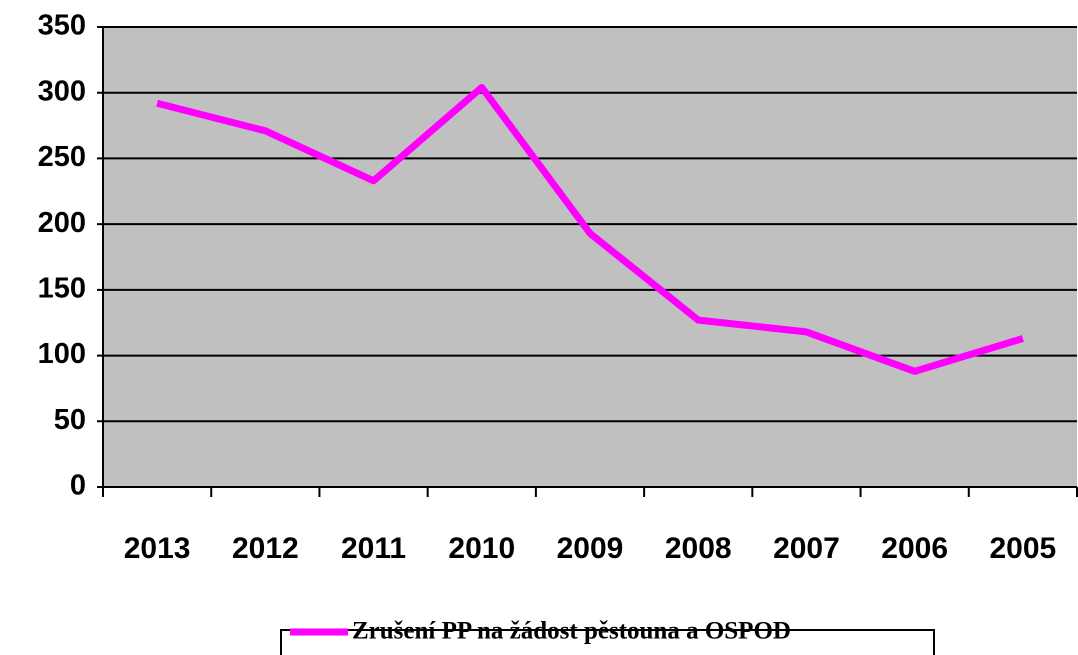 The width and height of the screenshot is (1078, 655). Describe the element at coordinates (62, 289) in the screenshot. I see `y-tick-label: 150` at that location.